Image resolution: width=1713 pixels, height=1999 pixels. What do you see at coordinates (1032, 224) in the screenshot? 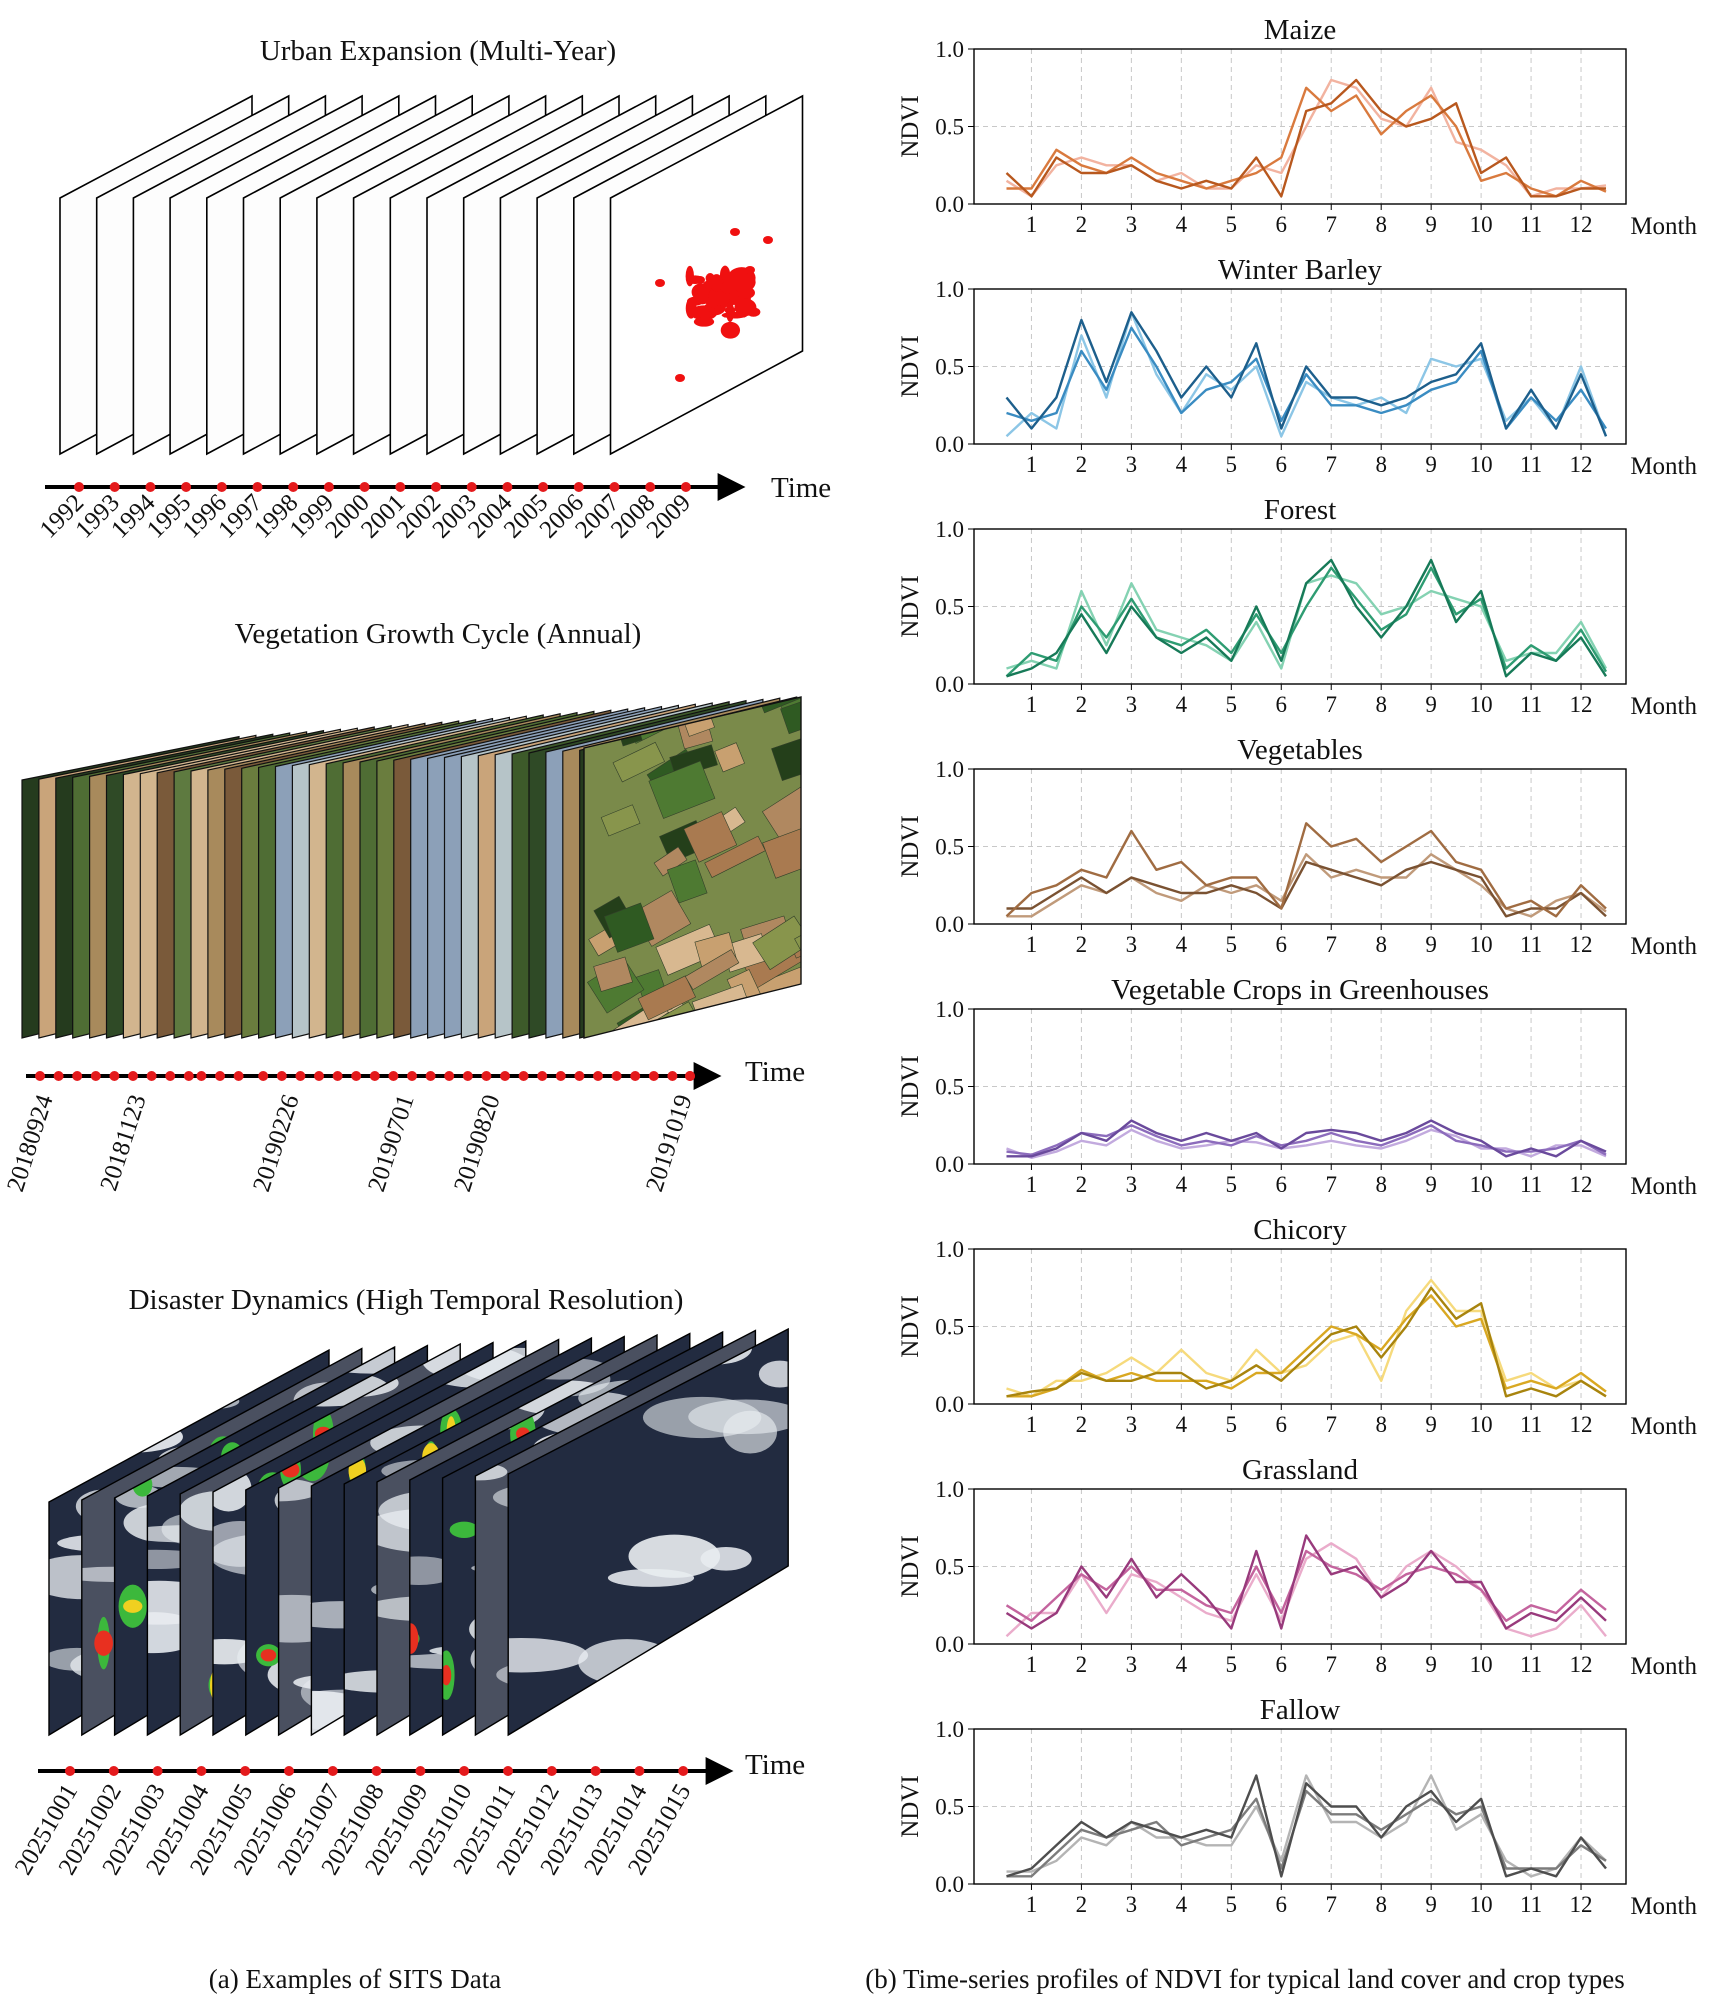
I see `x-tick-label: 1` at bounding box center [1032, 224].